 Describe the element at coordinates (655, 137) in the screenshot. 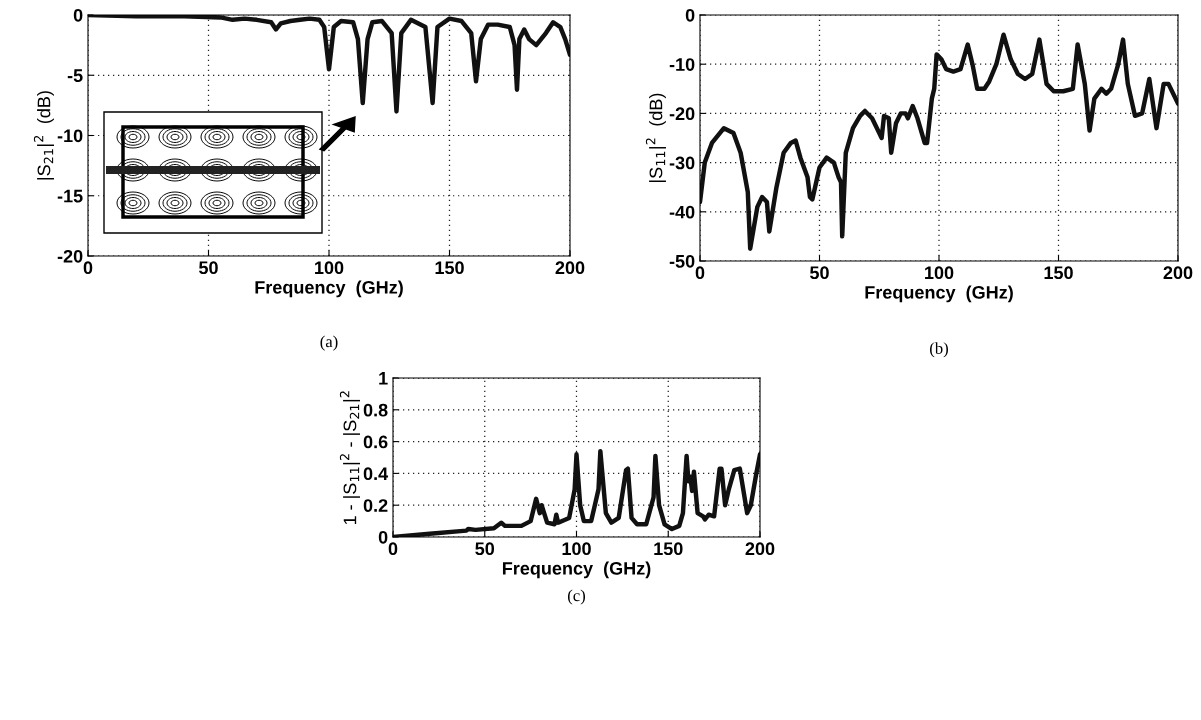

I see `y-axis-title: |S$_{11}$|$^{2}$ (dB)` at that location.